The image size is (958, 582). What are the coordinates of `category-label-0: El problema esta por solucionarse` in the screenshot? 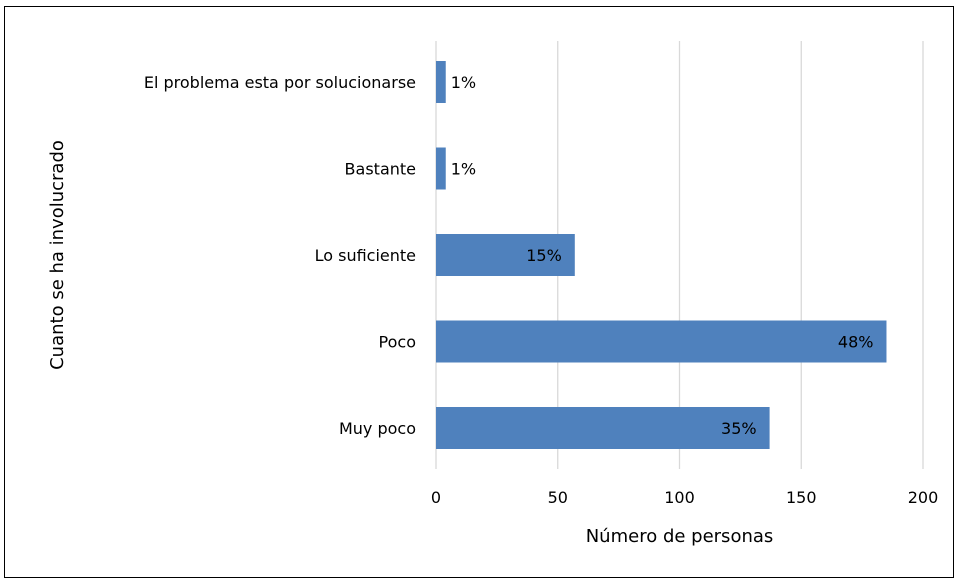 It's located at (280, 82).